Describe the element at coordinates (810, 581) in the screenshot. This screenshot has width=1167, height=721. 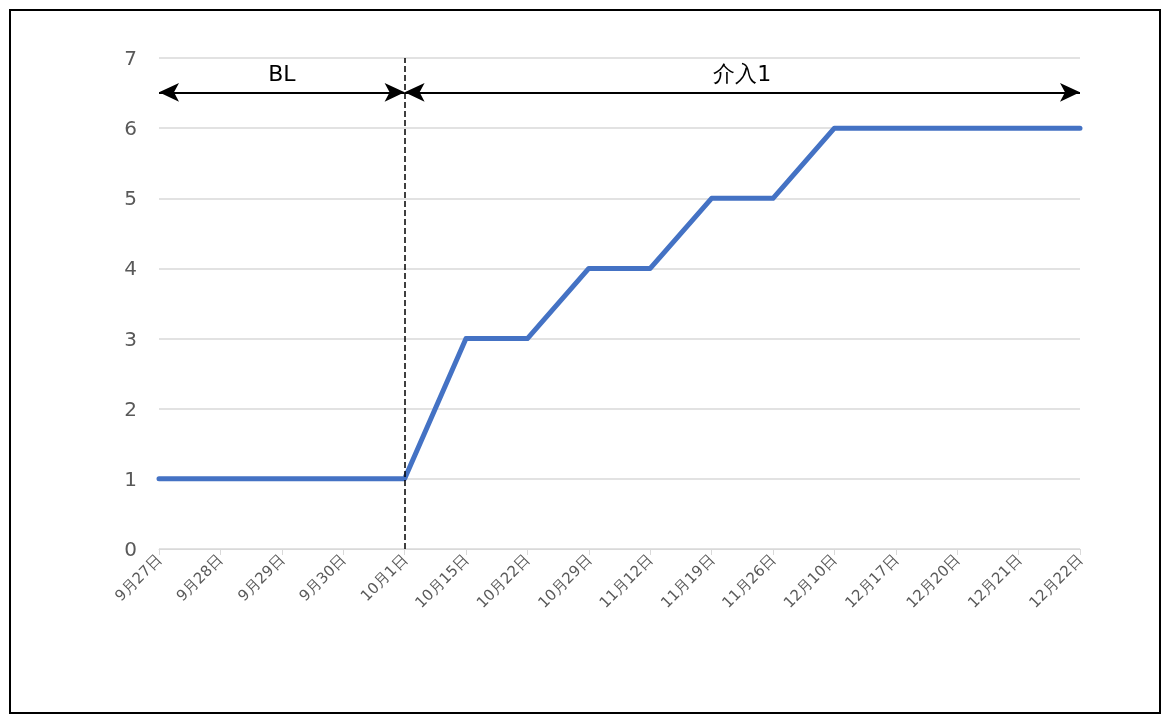
I see `x-tick-label: 12月10日` at that location.